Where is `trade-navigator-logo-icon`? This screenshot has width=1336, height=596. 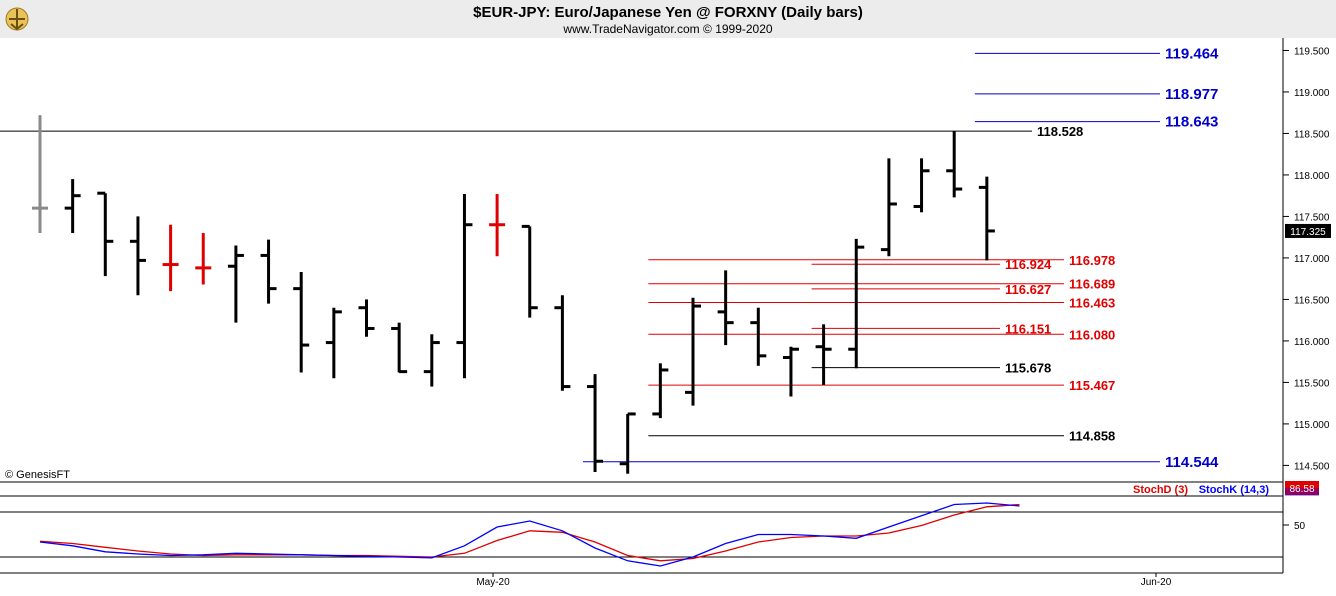 trade-navigator-logo-icon is located at coordinates (17, 19).